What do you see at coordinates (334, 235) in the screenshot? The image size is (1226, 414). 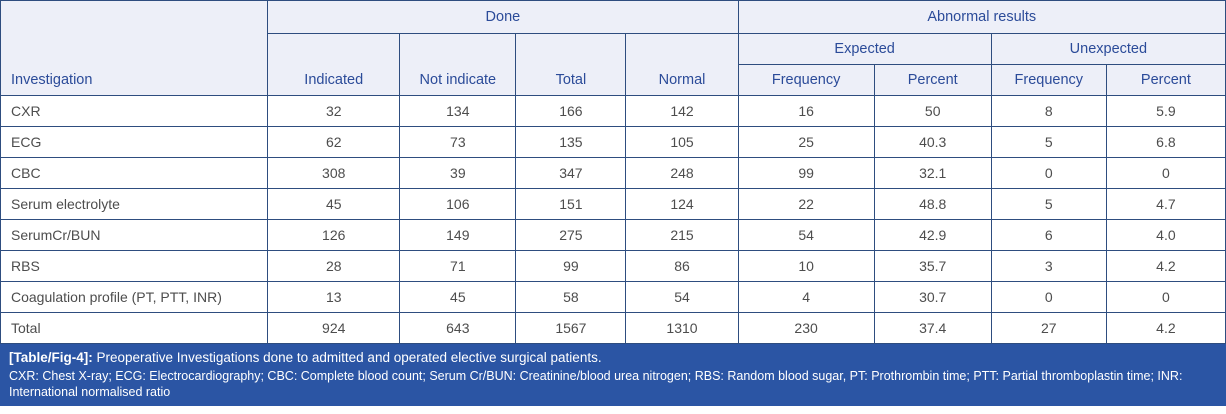 I see `value-cell: 126` at bounding box center [334, 235].